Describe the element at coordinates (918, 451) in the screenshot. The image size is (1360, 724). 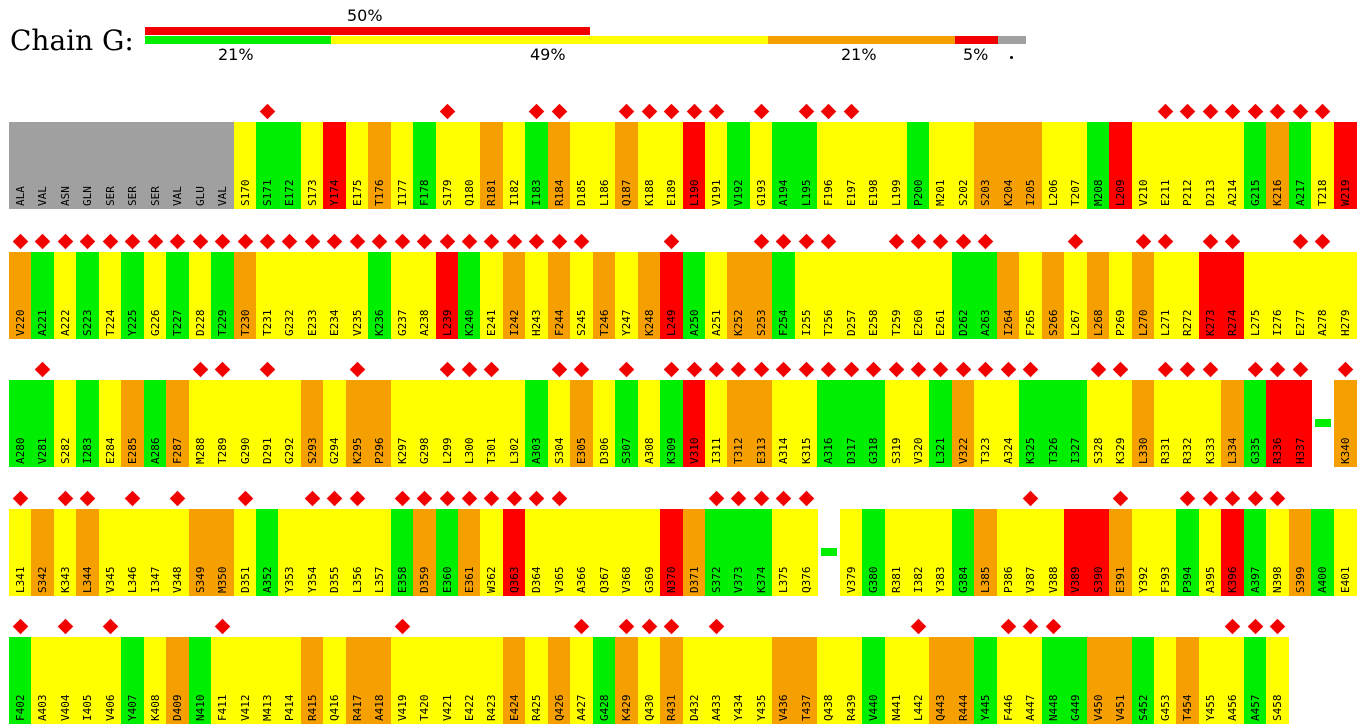
I see `residue-label: V320` at that location.